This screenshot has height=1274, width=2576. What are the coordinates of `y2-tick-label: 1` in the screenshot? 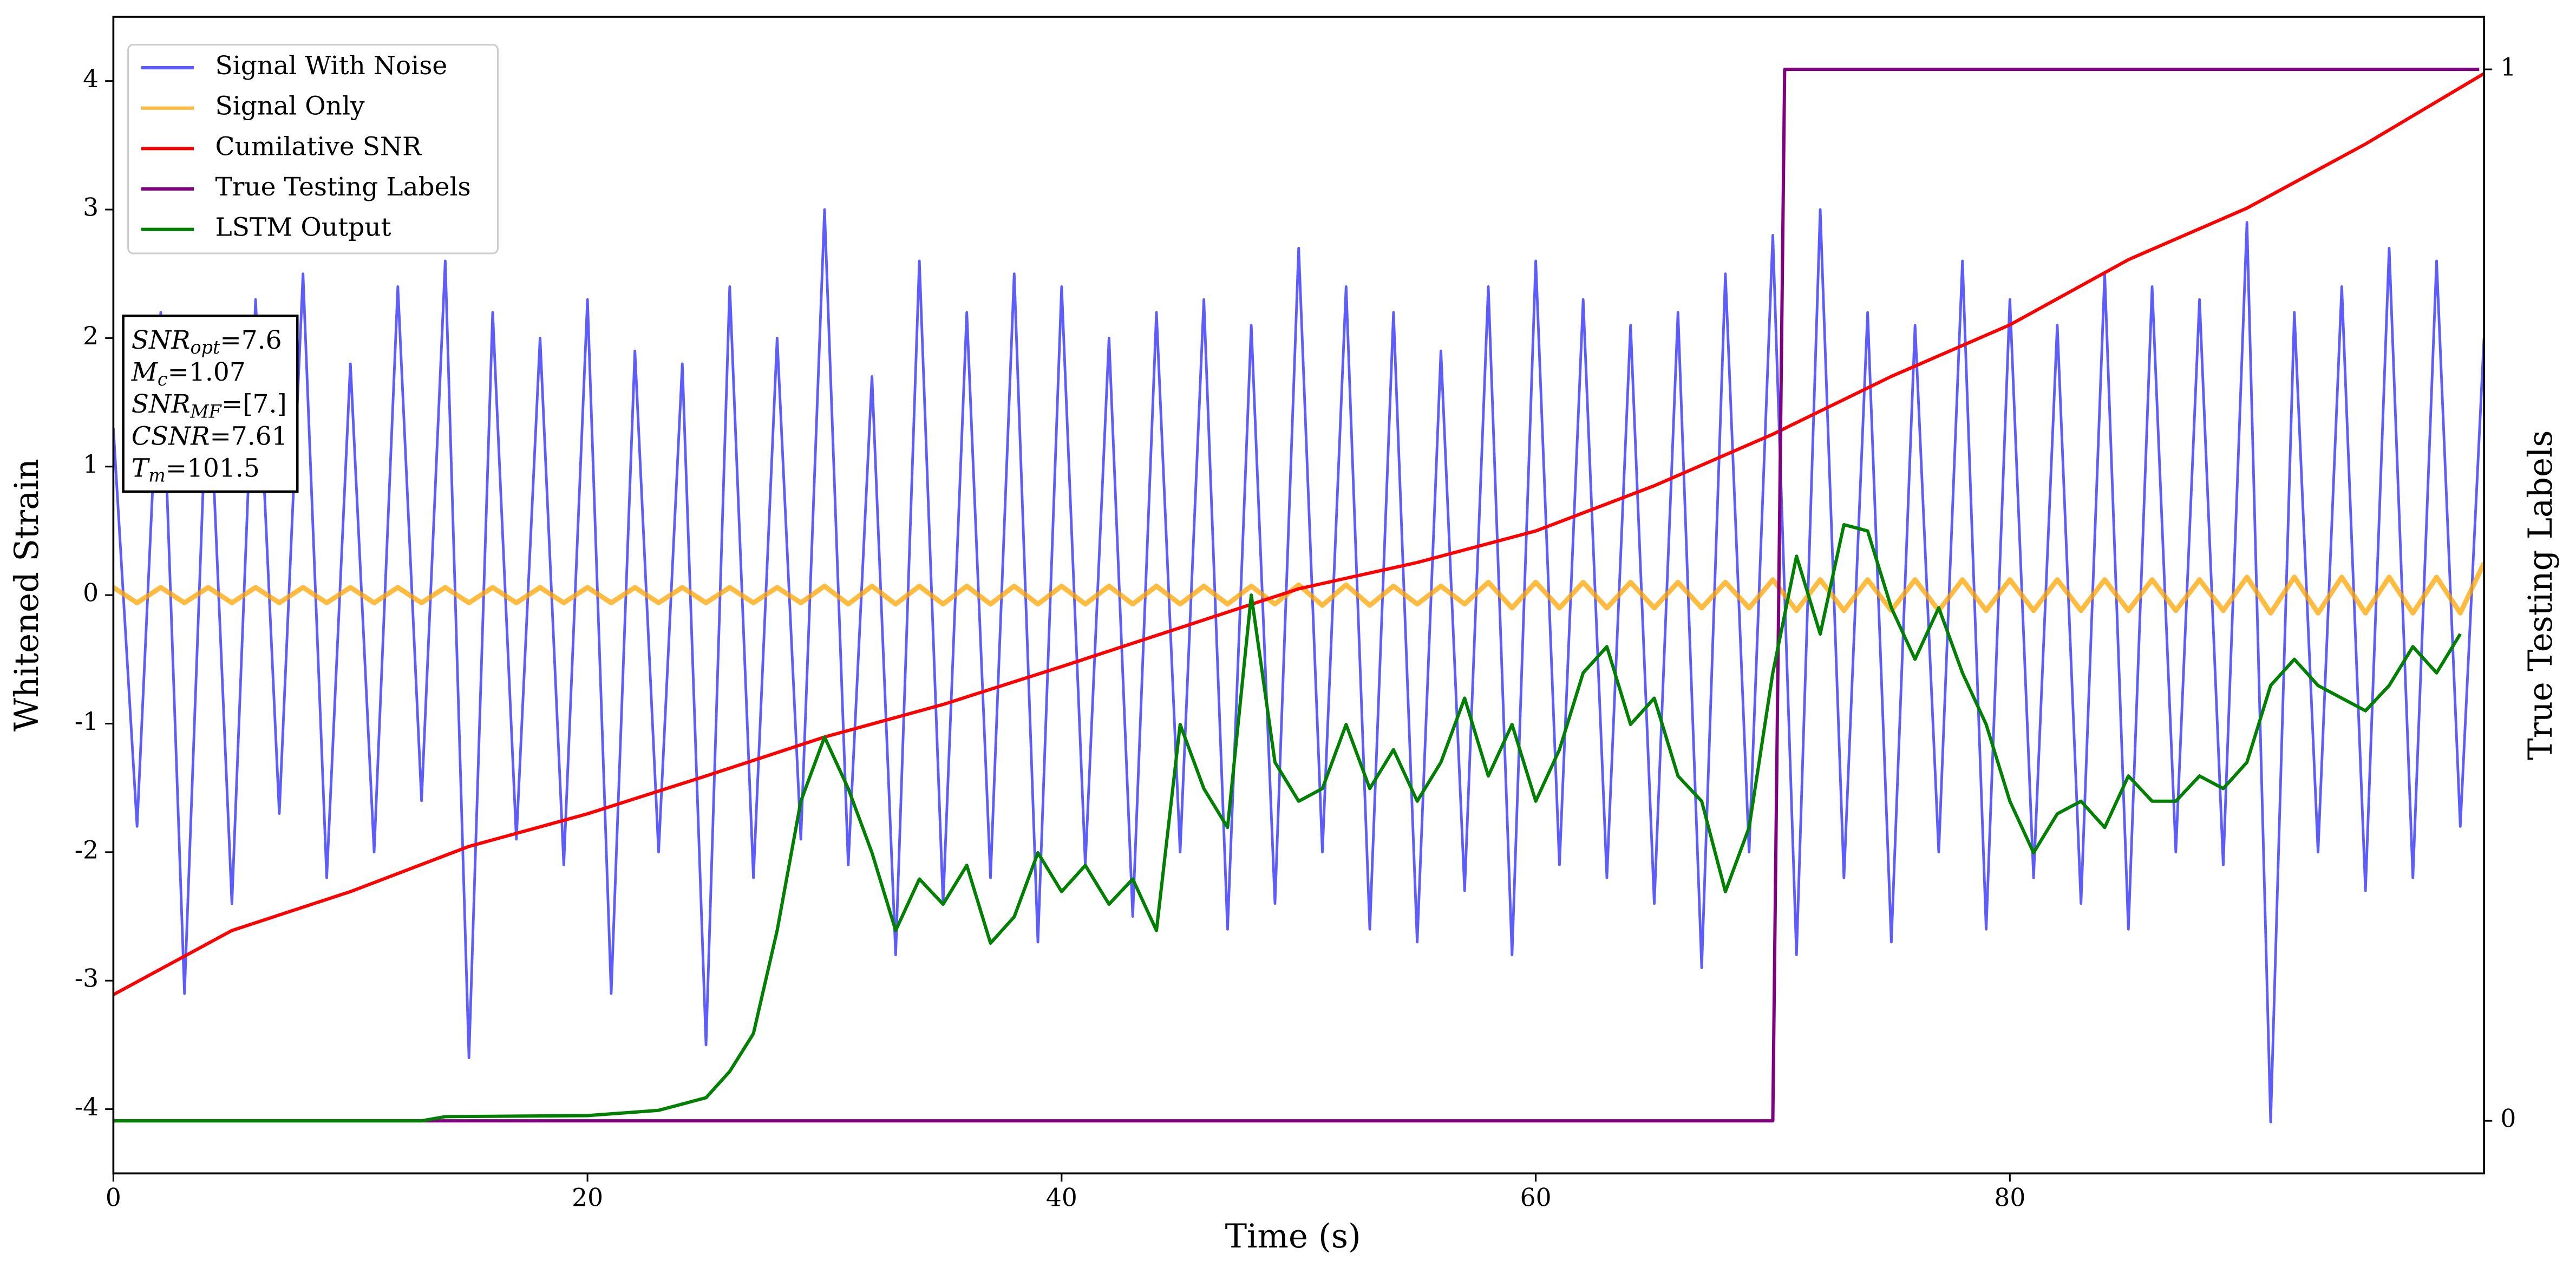 It's located at (2508, 67).